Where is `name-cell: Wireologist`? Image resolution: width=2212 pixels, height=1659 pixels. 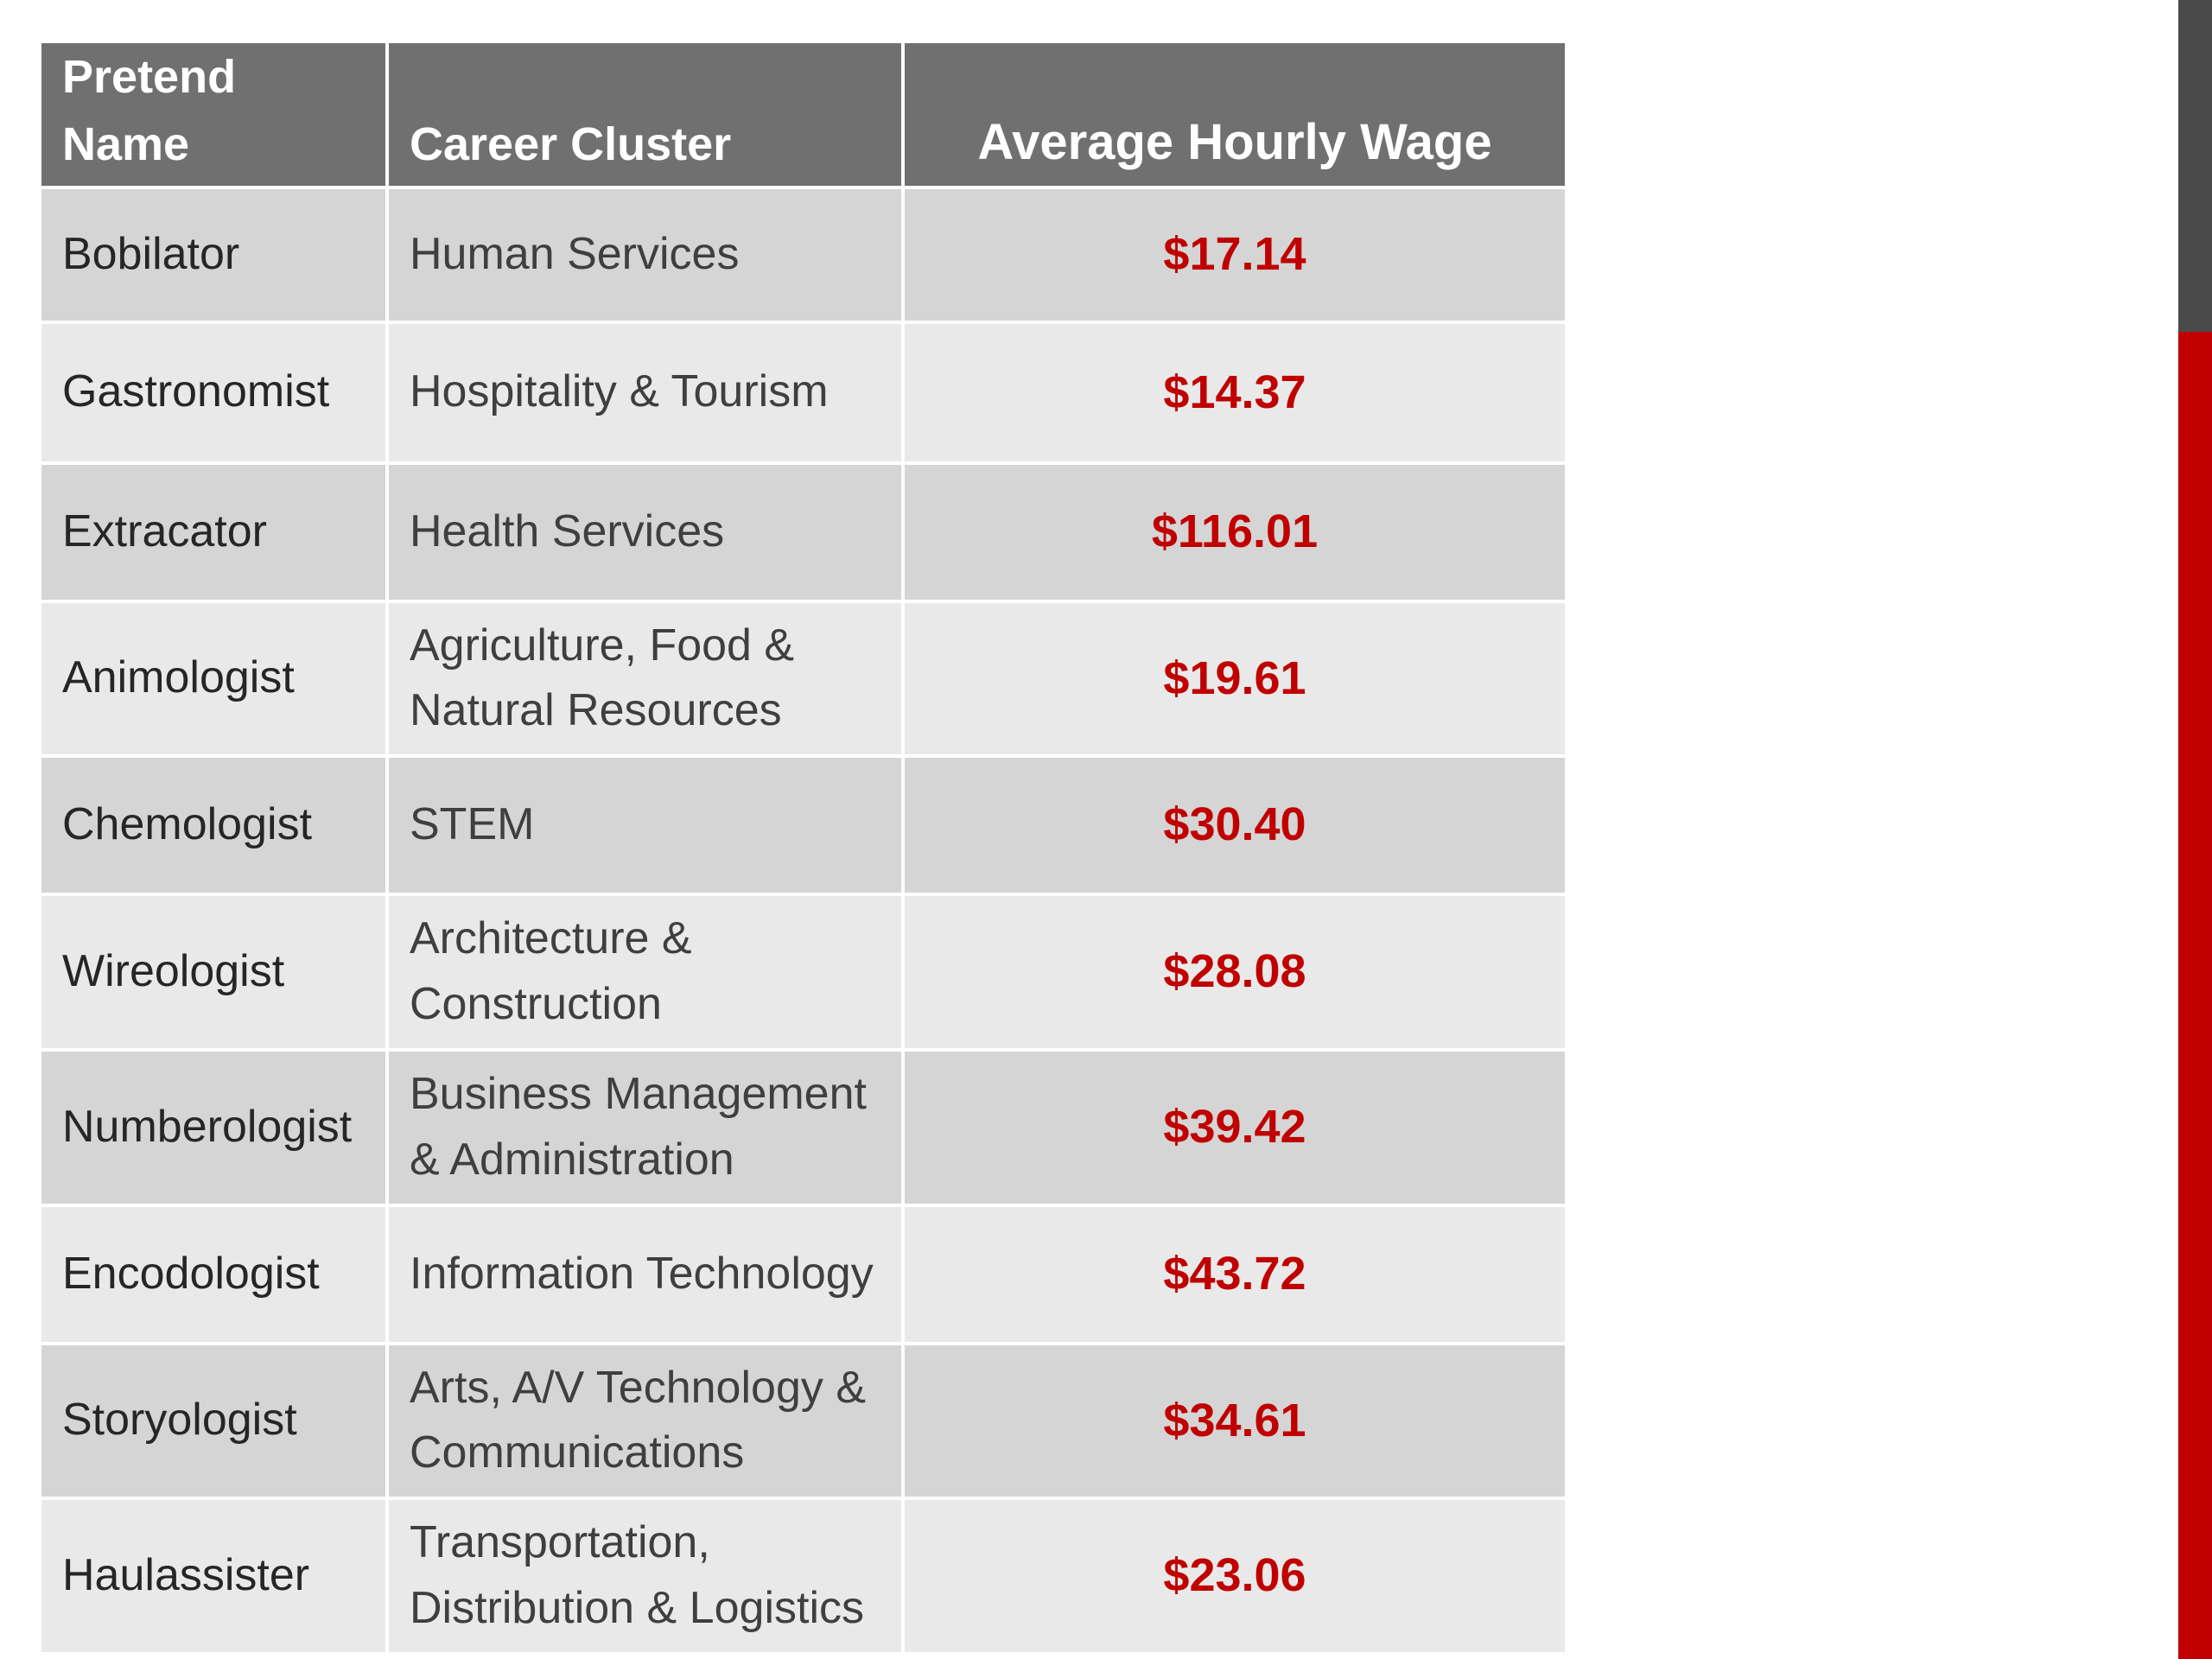
name-cell: Wireologist is located at coordinates (213, 972).